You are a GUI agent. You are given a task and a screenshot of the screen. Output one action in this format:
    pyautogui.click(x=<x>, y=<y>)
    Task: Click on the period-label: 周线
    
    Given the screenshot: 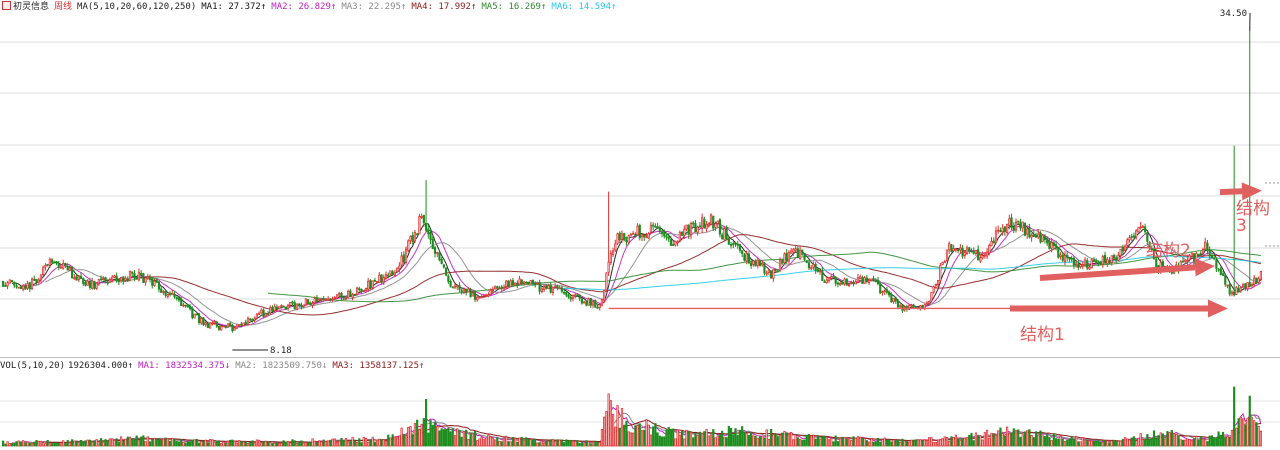 What is the action you would take?
    pyautogui.click(x=63, y=7)
    